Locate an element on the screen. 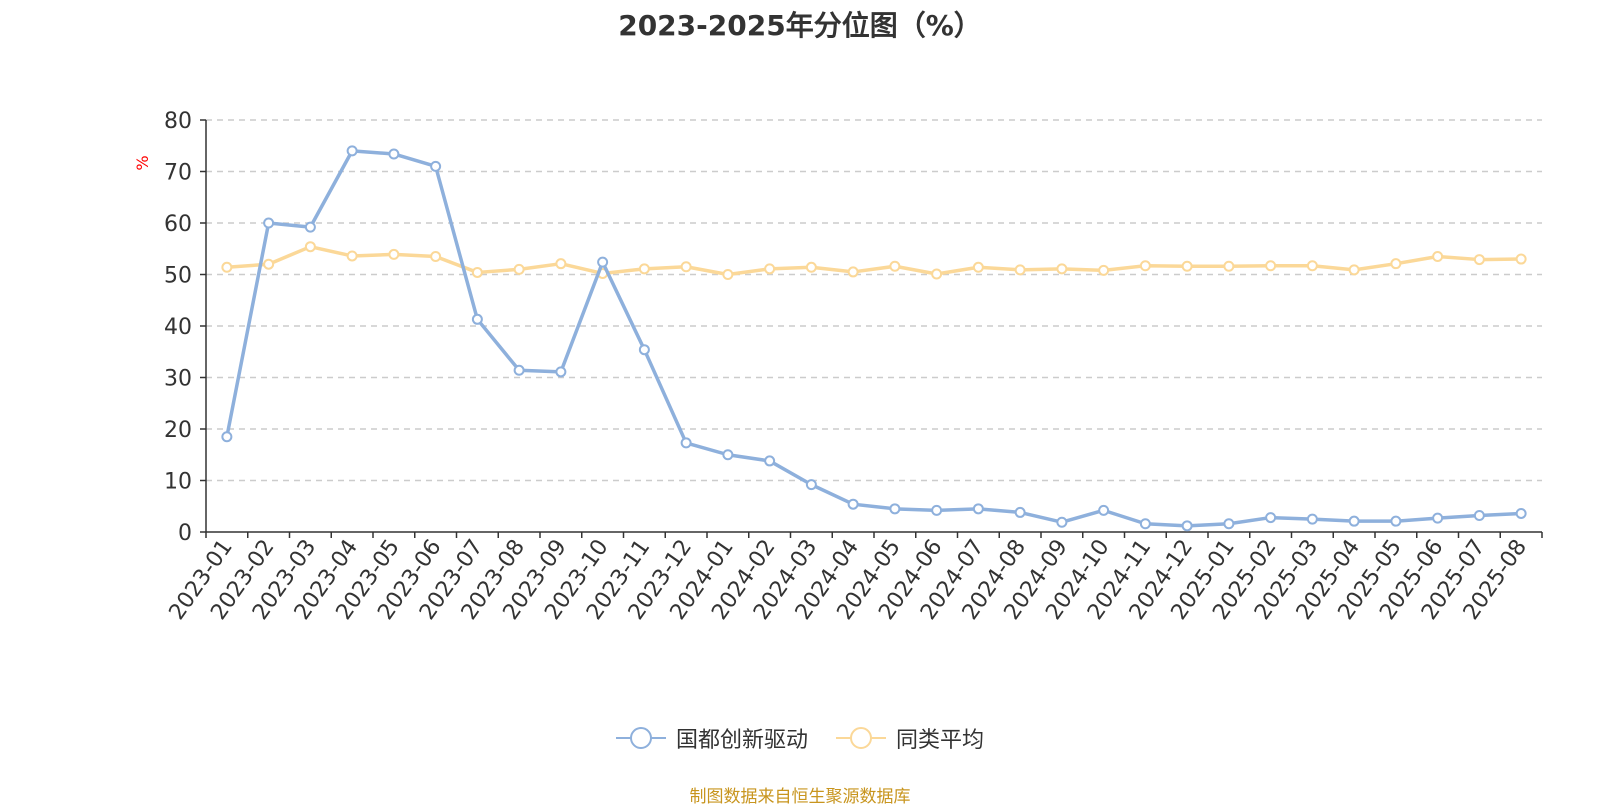  legend-label-series-2: 同类平均 is located at coordinates (940, 740).